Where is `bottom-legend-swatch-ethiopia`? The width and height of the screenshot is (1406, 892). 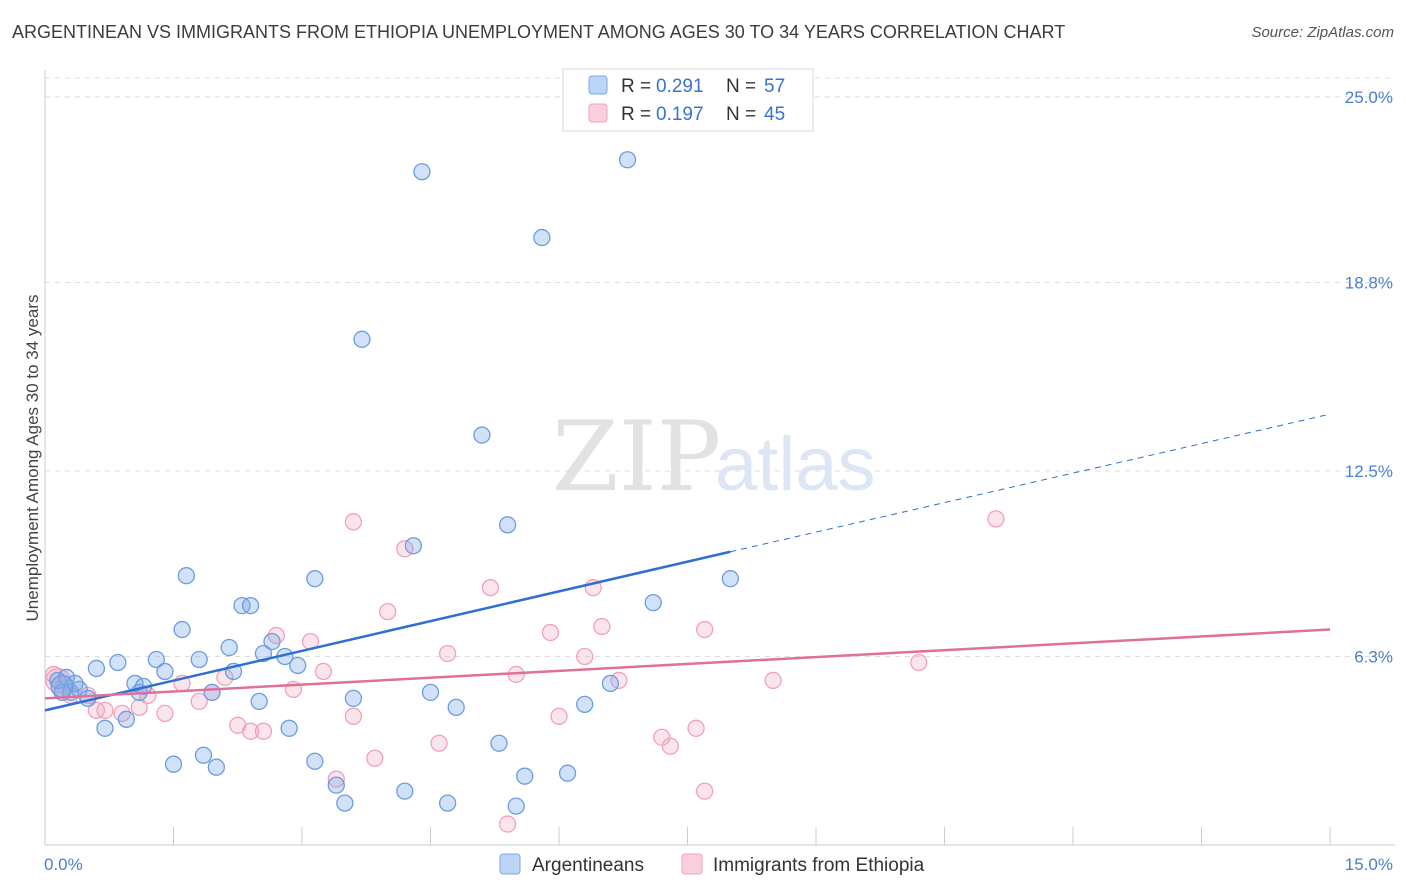
bottom-legend-swatch-ethiopia is located at coordinates (692, 864).